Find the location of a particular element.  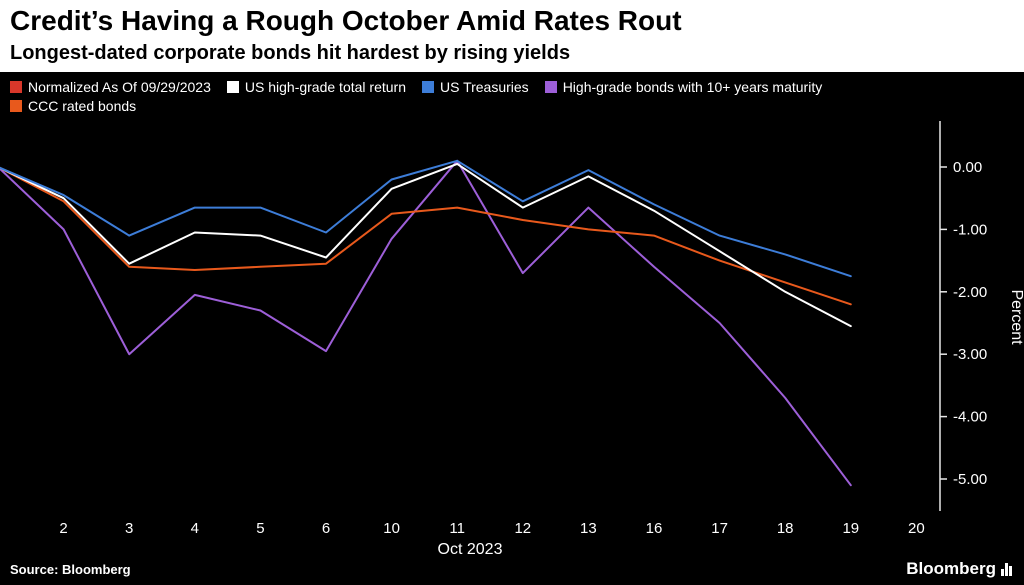

svg-text: 12 is located at coordinates (522, 528).